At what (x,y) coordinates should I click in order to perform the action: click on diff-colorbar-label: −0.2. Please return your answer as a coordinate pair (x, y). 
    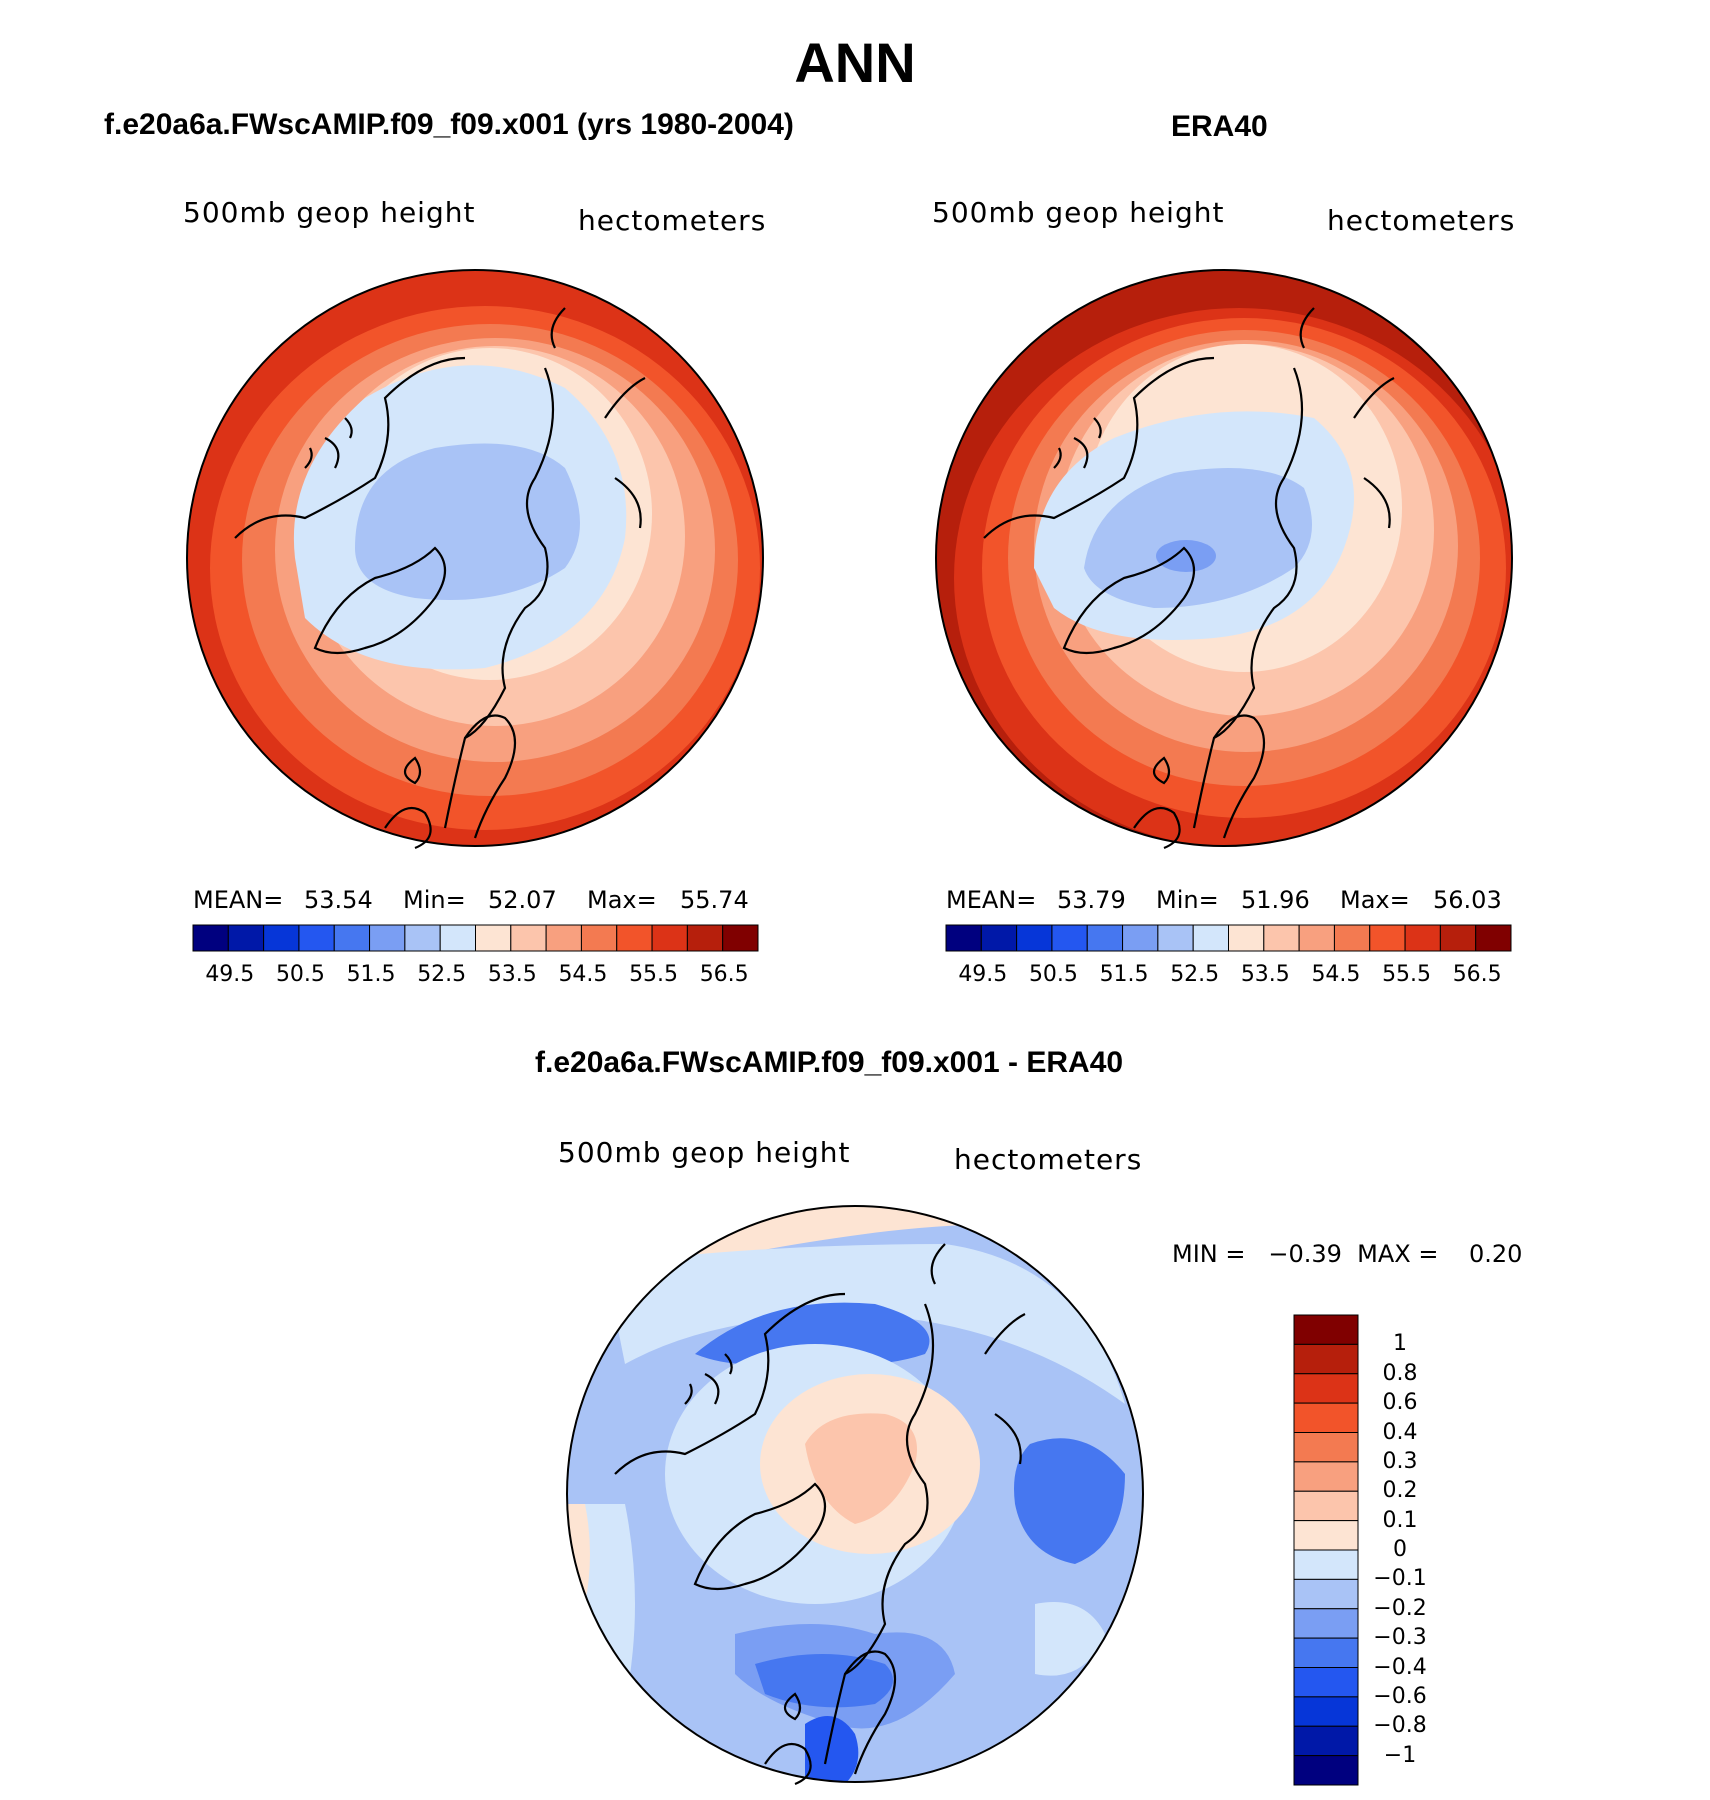
    Looking at the image, I should click on (1400, 1608).